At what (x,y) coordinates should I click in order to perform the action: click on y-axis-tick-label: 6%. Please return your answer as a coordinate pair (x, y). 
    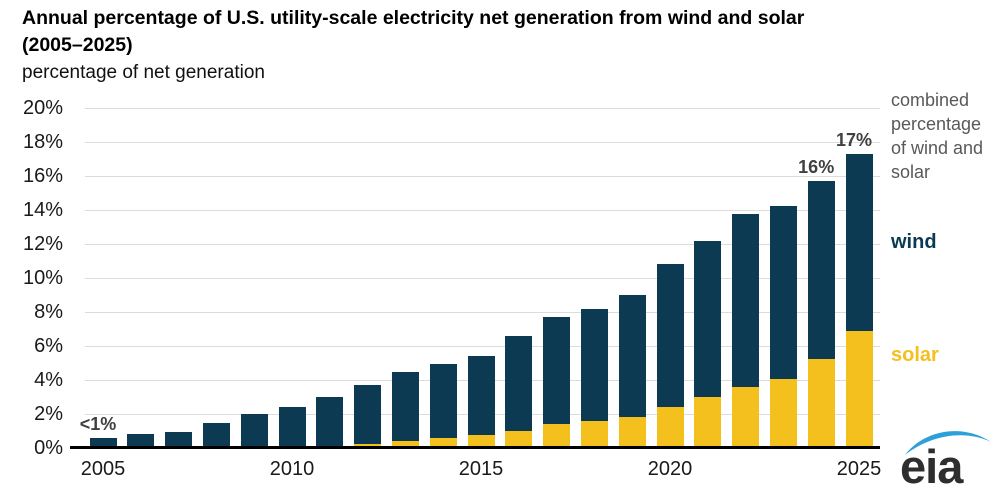
    Looking at the image, I should click on (48, 346).